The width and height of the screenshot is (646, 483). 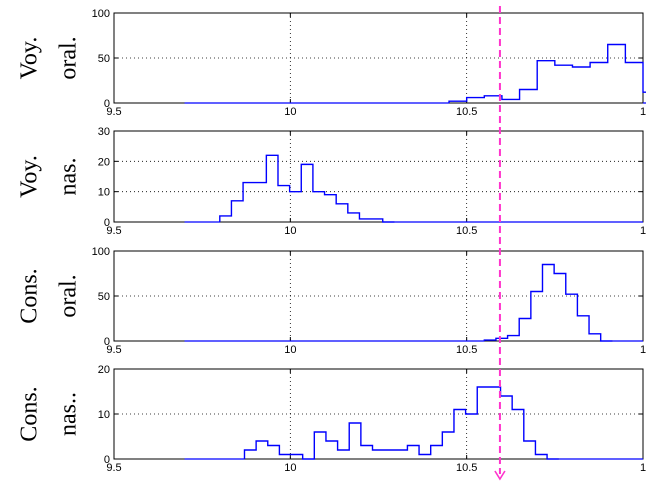 I want to click on y-axis-label-line: nas.., so click(x=69, y=414).